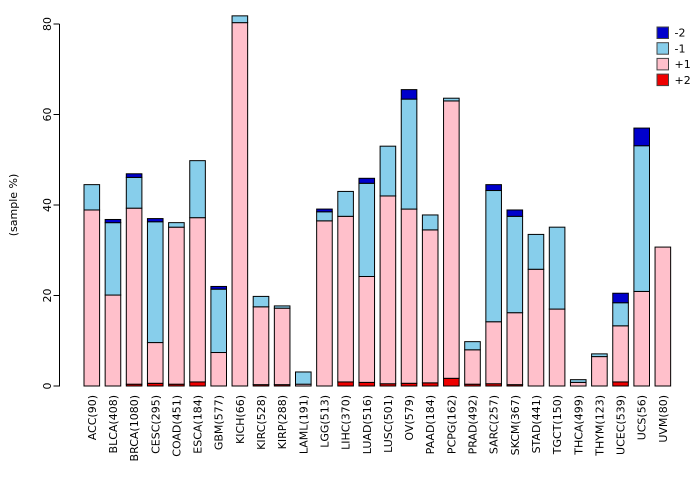  Describe the element at coordinates (663, 419) in the screenshot. I see `x-axis-label: UVM(80)` at that location.